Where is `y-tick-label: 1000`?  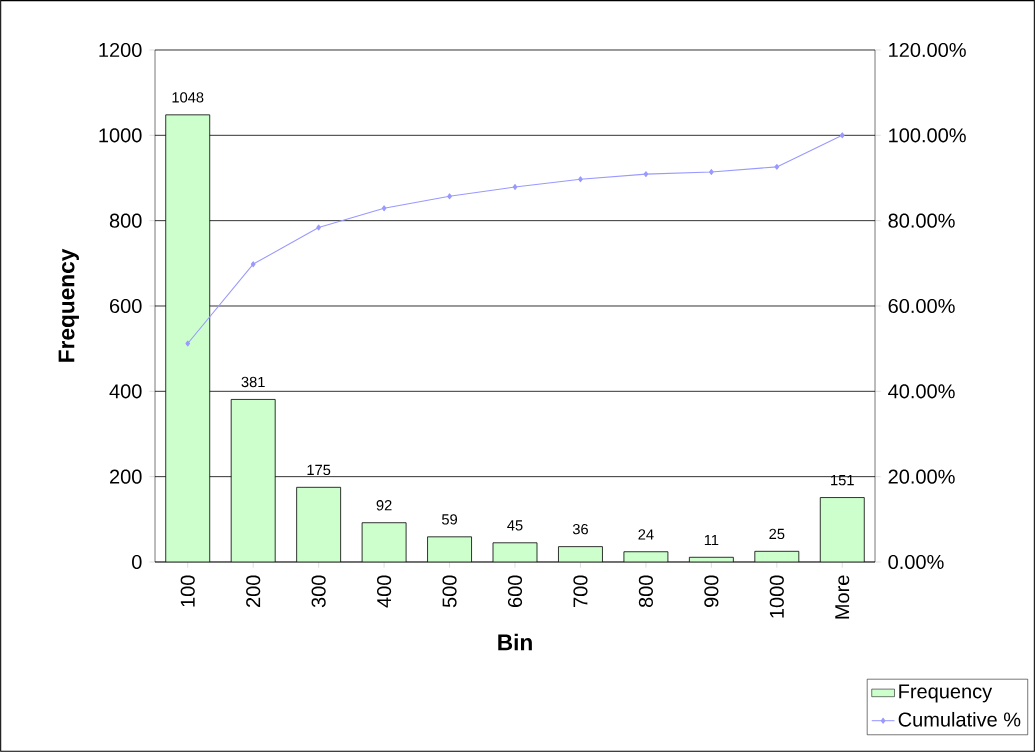 y-tick-label: 1000 is located at coordinates (120, 135).